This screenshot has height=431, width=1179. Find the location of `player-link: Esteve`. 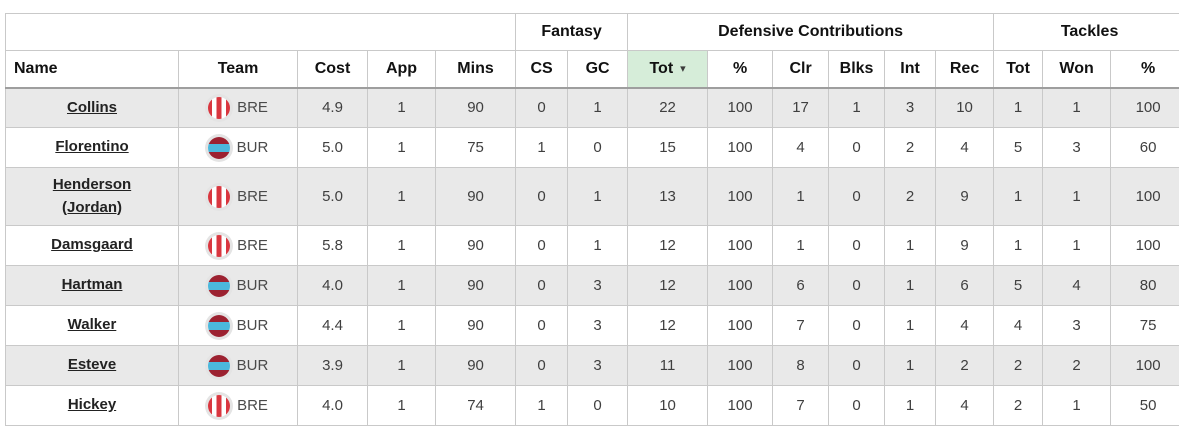

player-link: Esteve is located at coordinates (92, 365).